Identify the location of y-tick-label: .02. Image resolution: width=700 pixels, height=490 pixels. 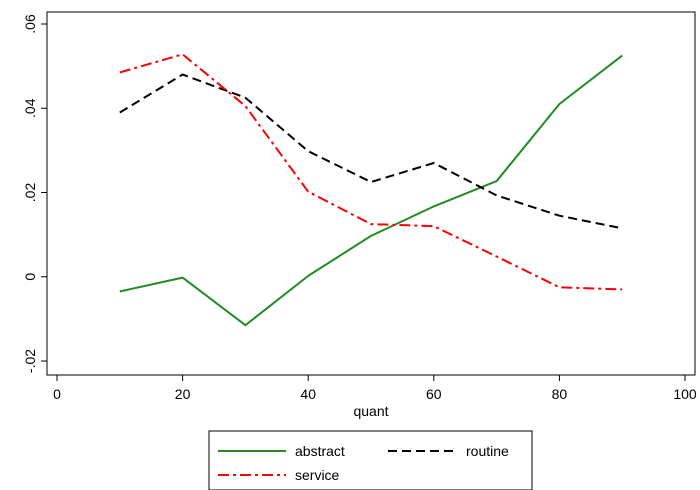
(30, 193).